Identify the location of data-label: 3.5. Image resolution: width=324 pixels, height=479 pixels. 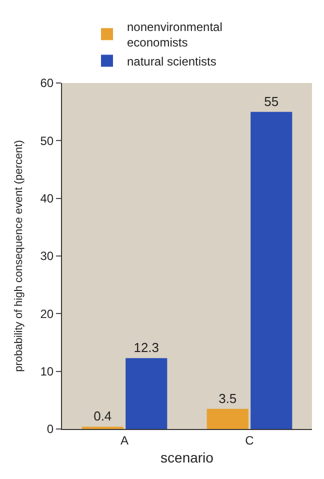
(227, 398).